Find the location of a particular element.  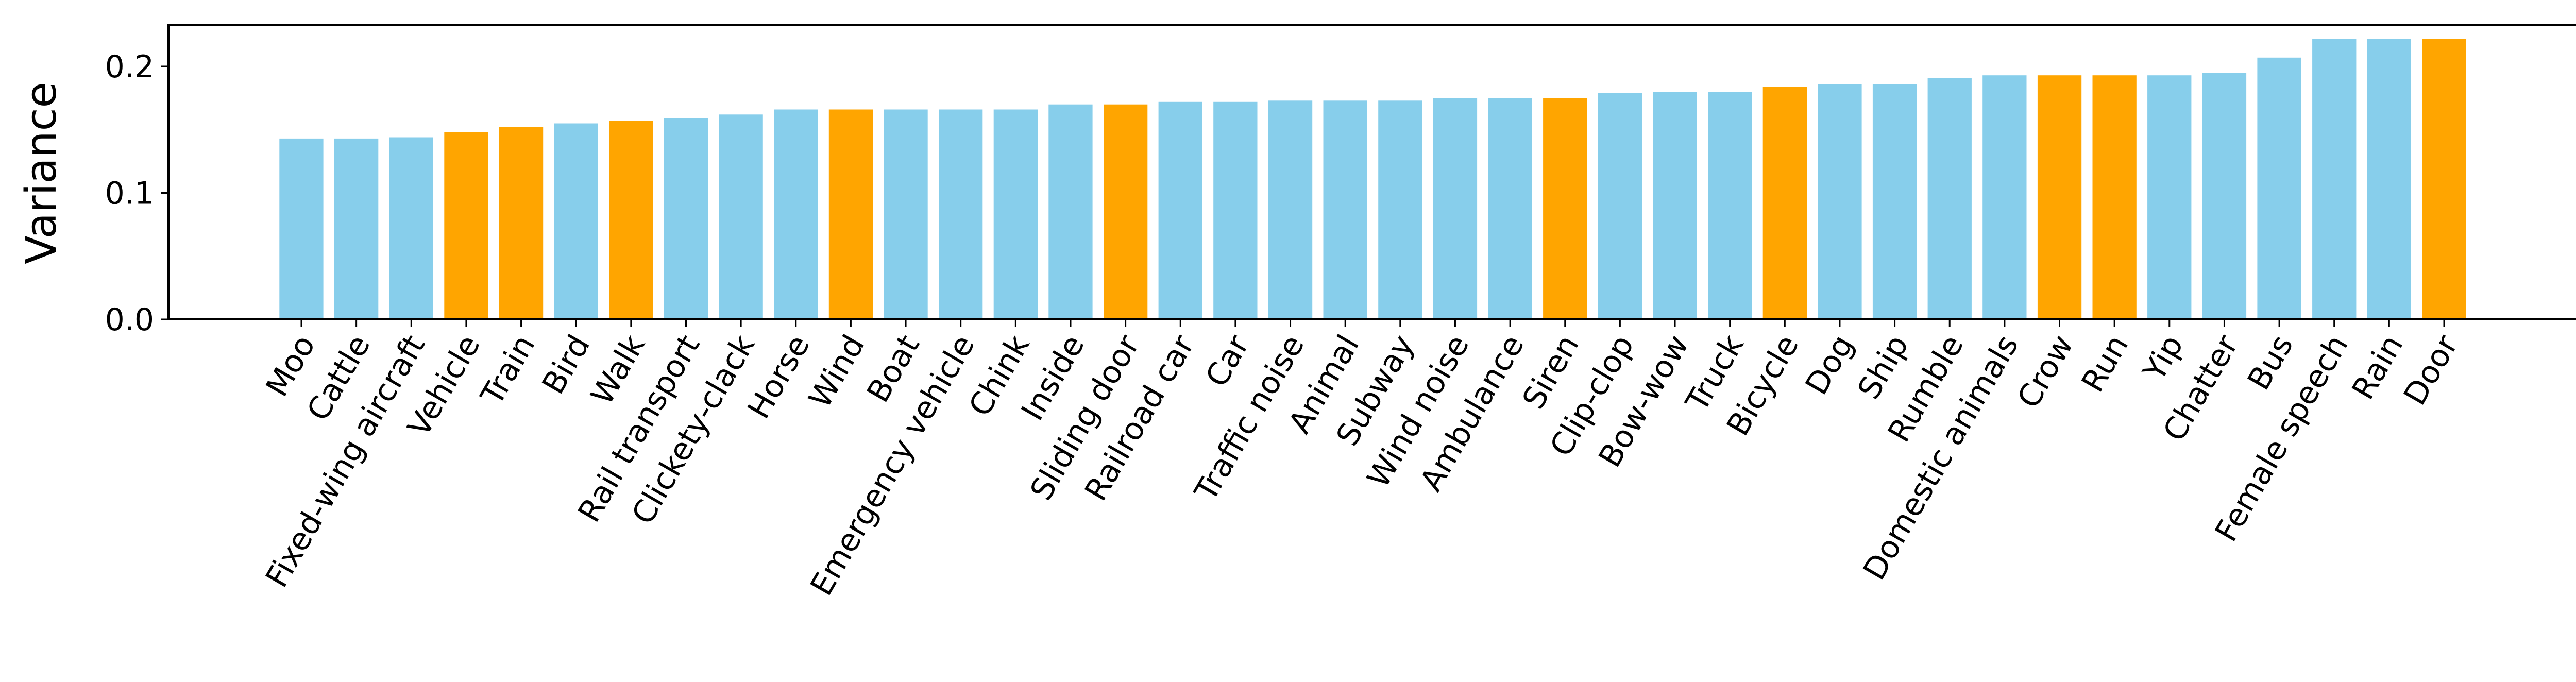

bar-clickety-clack is located at coordinates (741, 217).